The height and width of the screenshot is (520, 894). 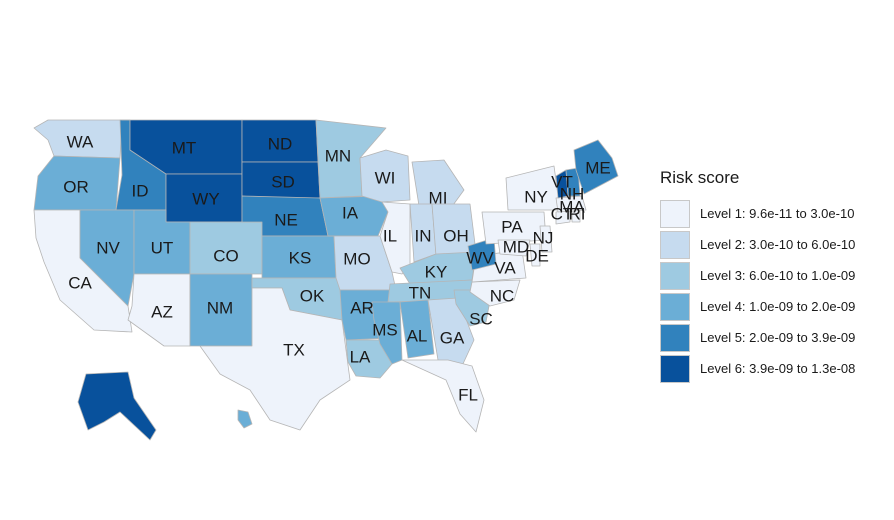 I want to click on state-nj, so click(x=546, y=239).